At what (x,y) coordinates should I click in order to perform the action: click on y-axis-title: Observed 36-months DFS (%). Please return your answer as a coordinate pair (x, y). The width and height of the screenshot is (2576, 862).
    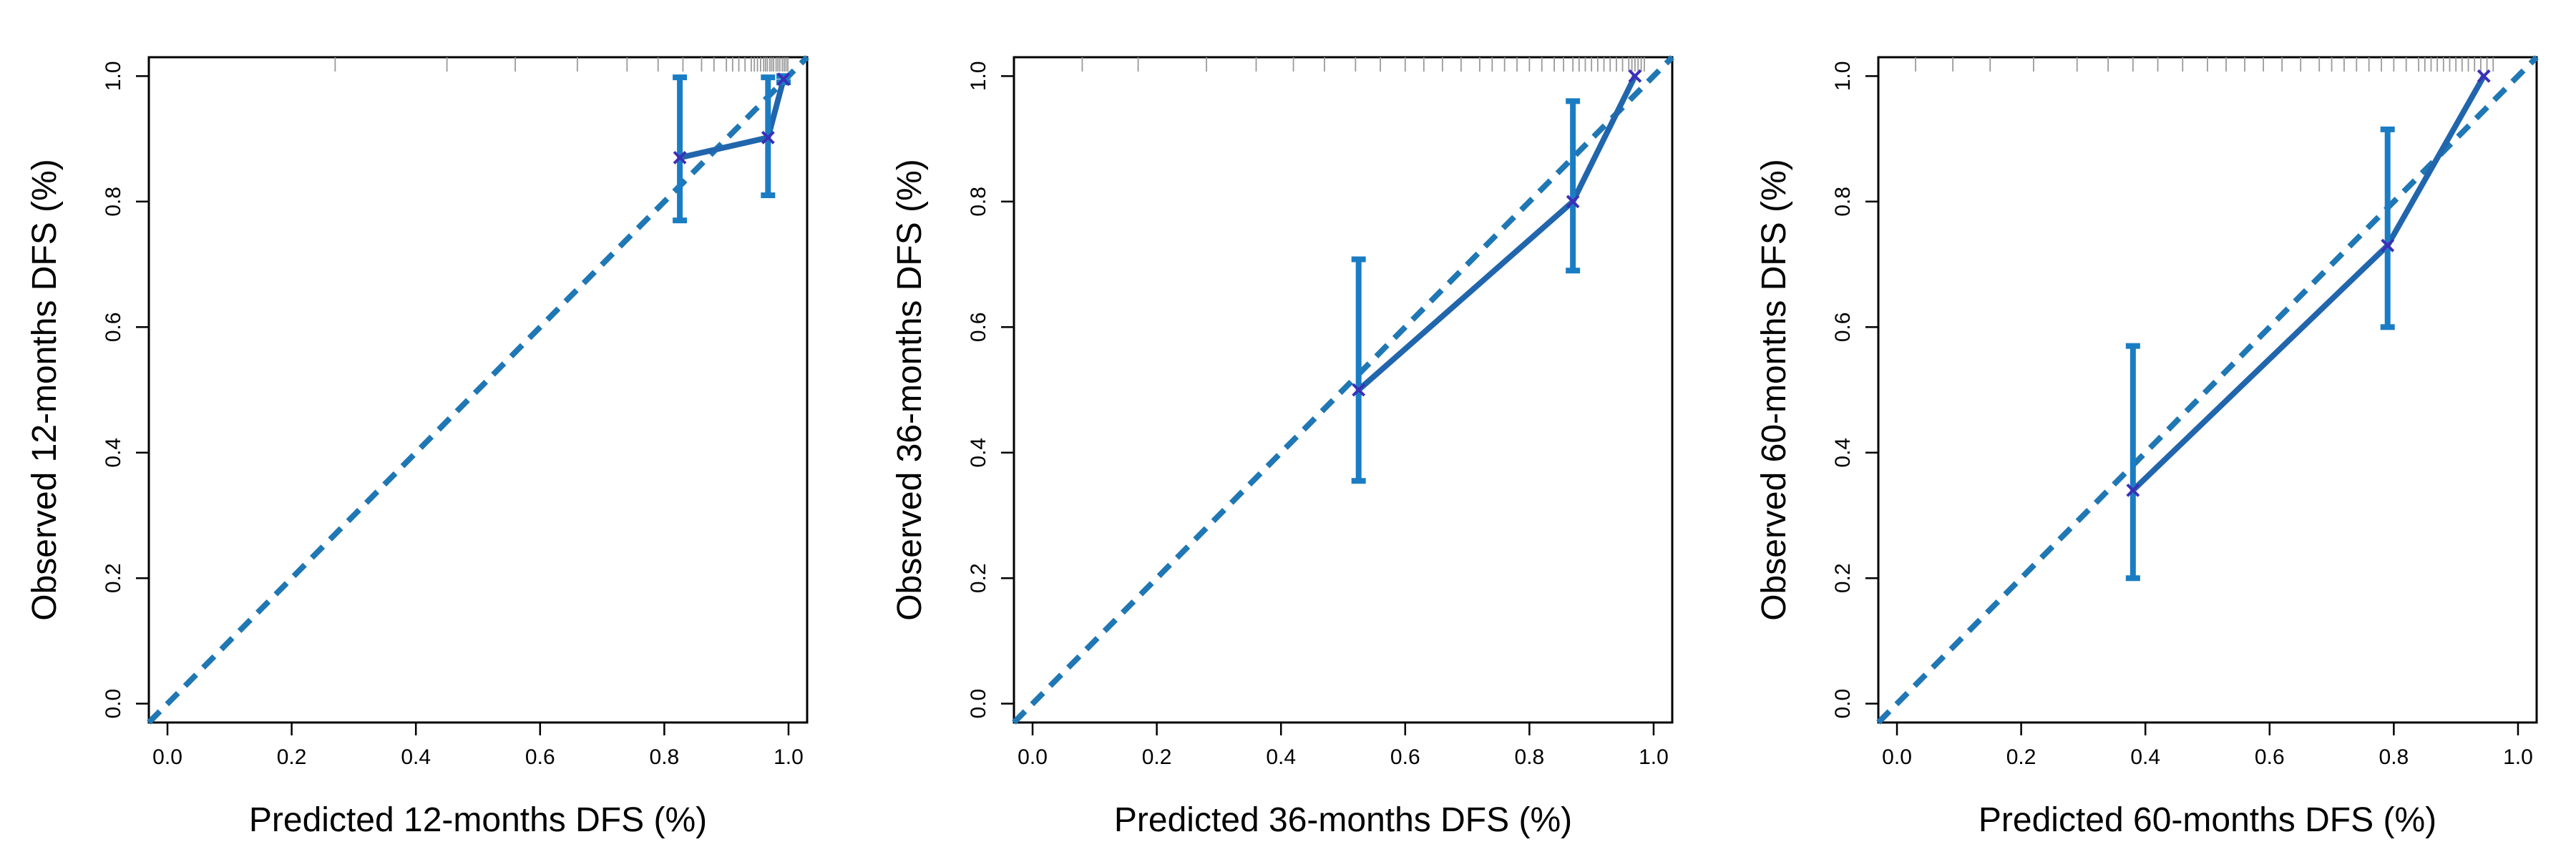
    Looking at the image, I should click on (910, 390).